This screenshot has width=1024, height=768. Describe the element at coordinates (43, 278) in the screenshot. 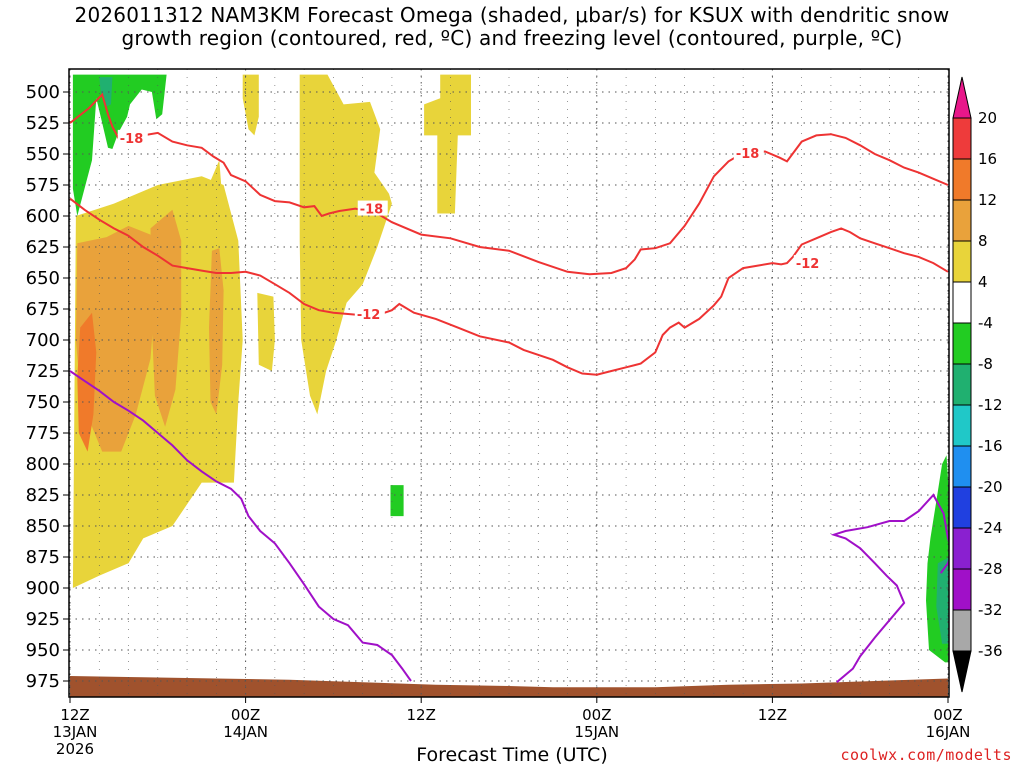

I see `y-tick-label: 650` at that location.